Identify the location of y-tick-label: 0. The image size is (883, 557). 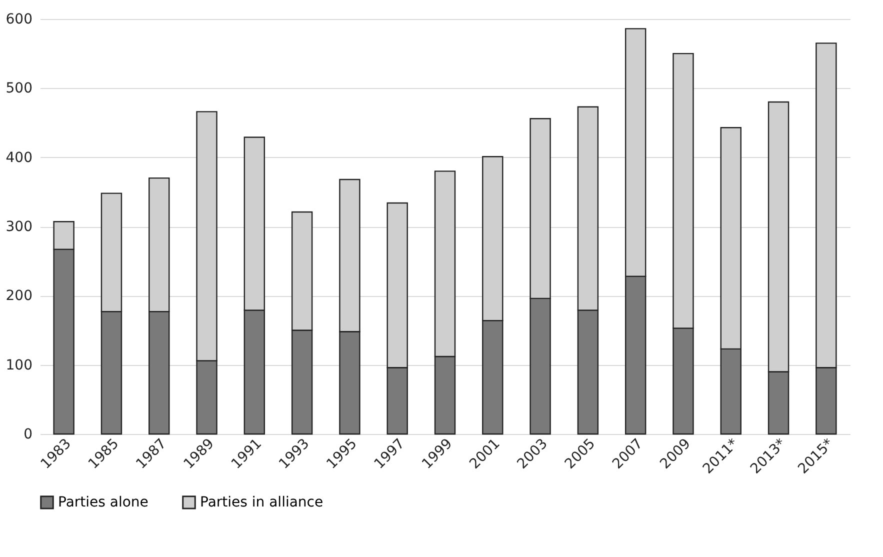
(28, 434).